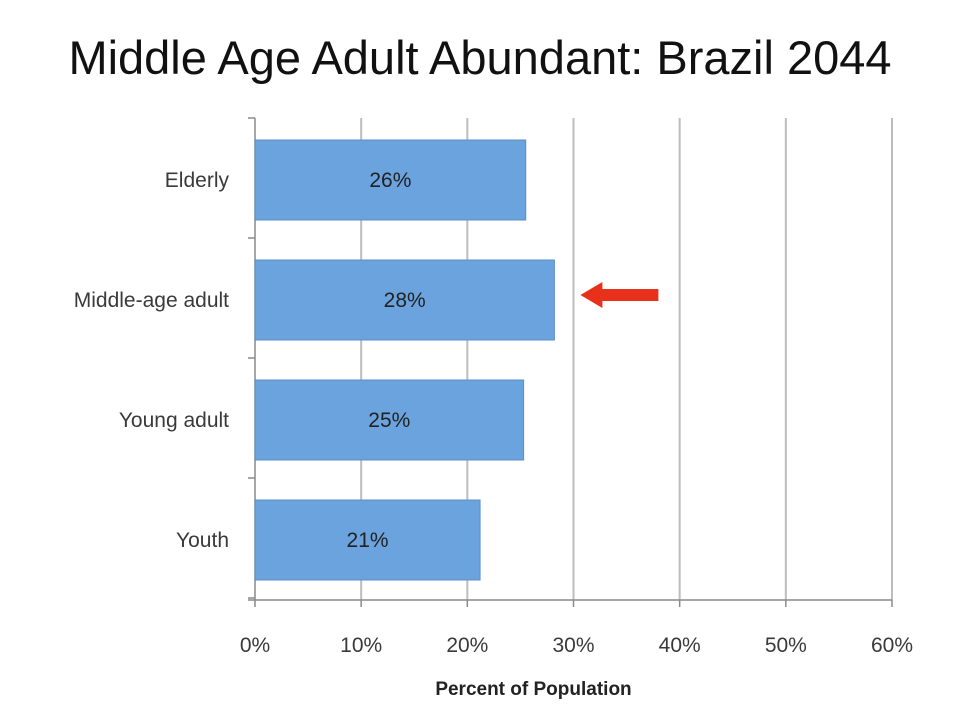 This screenshot has width=960, height=720. What do you see at coordinates (786, 645) in the screenshot?
I see `x-tick-label: 50%` at bounding box center [786, 645].